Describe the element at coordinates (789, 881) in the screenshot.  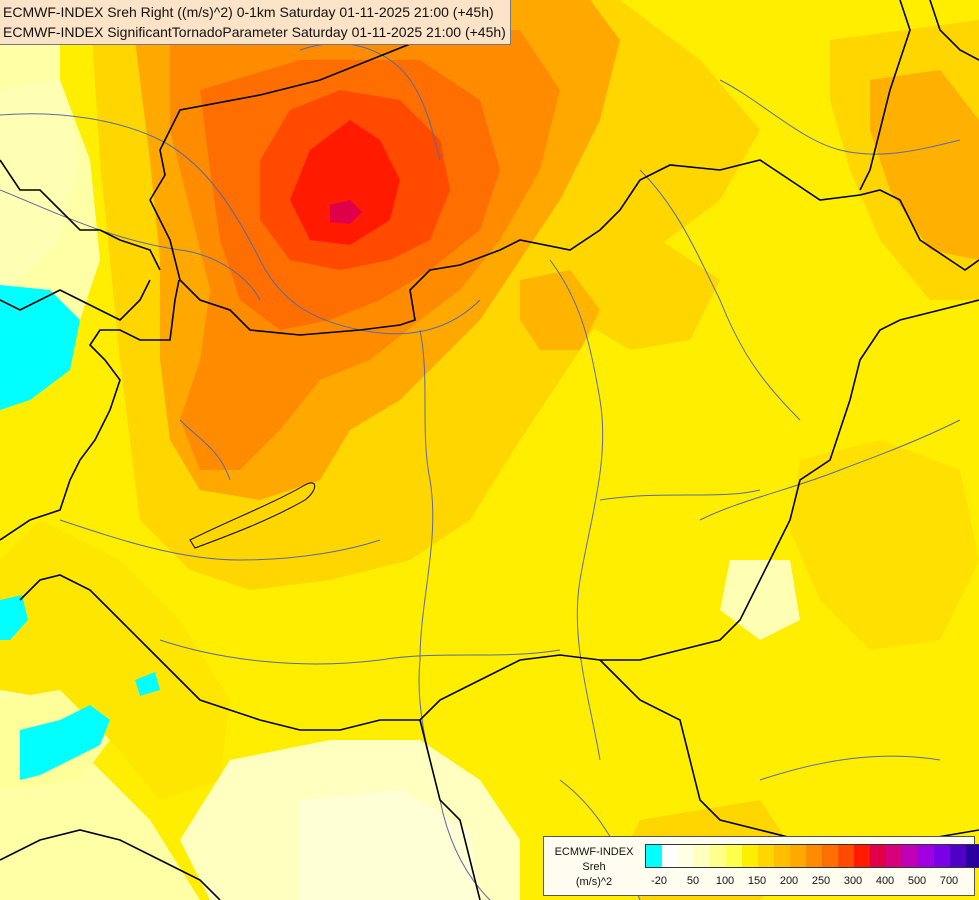
I see `legend-tick-label: 200` at that location.